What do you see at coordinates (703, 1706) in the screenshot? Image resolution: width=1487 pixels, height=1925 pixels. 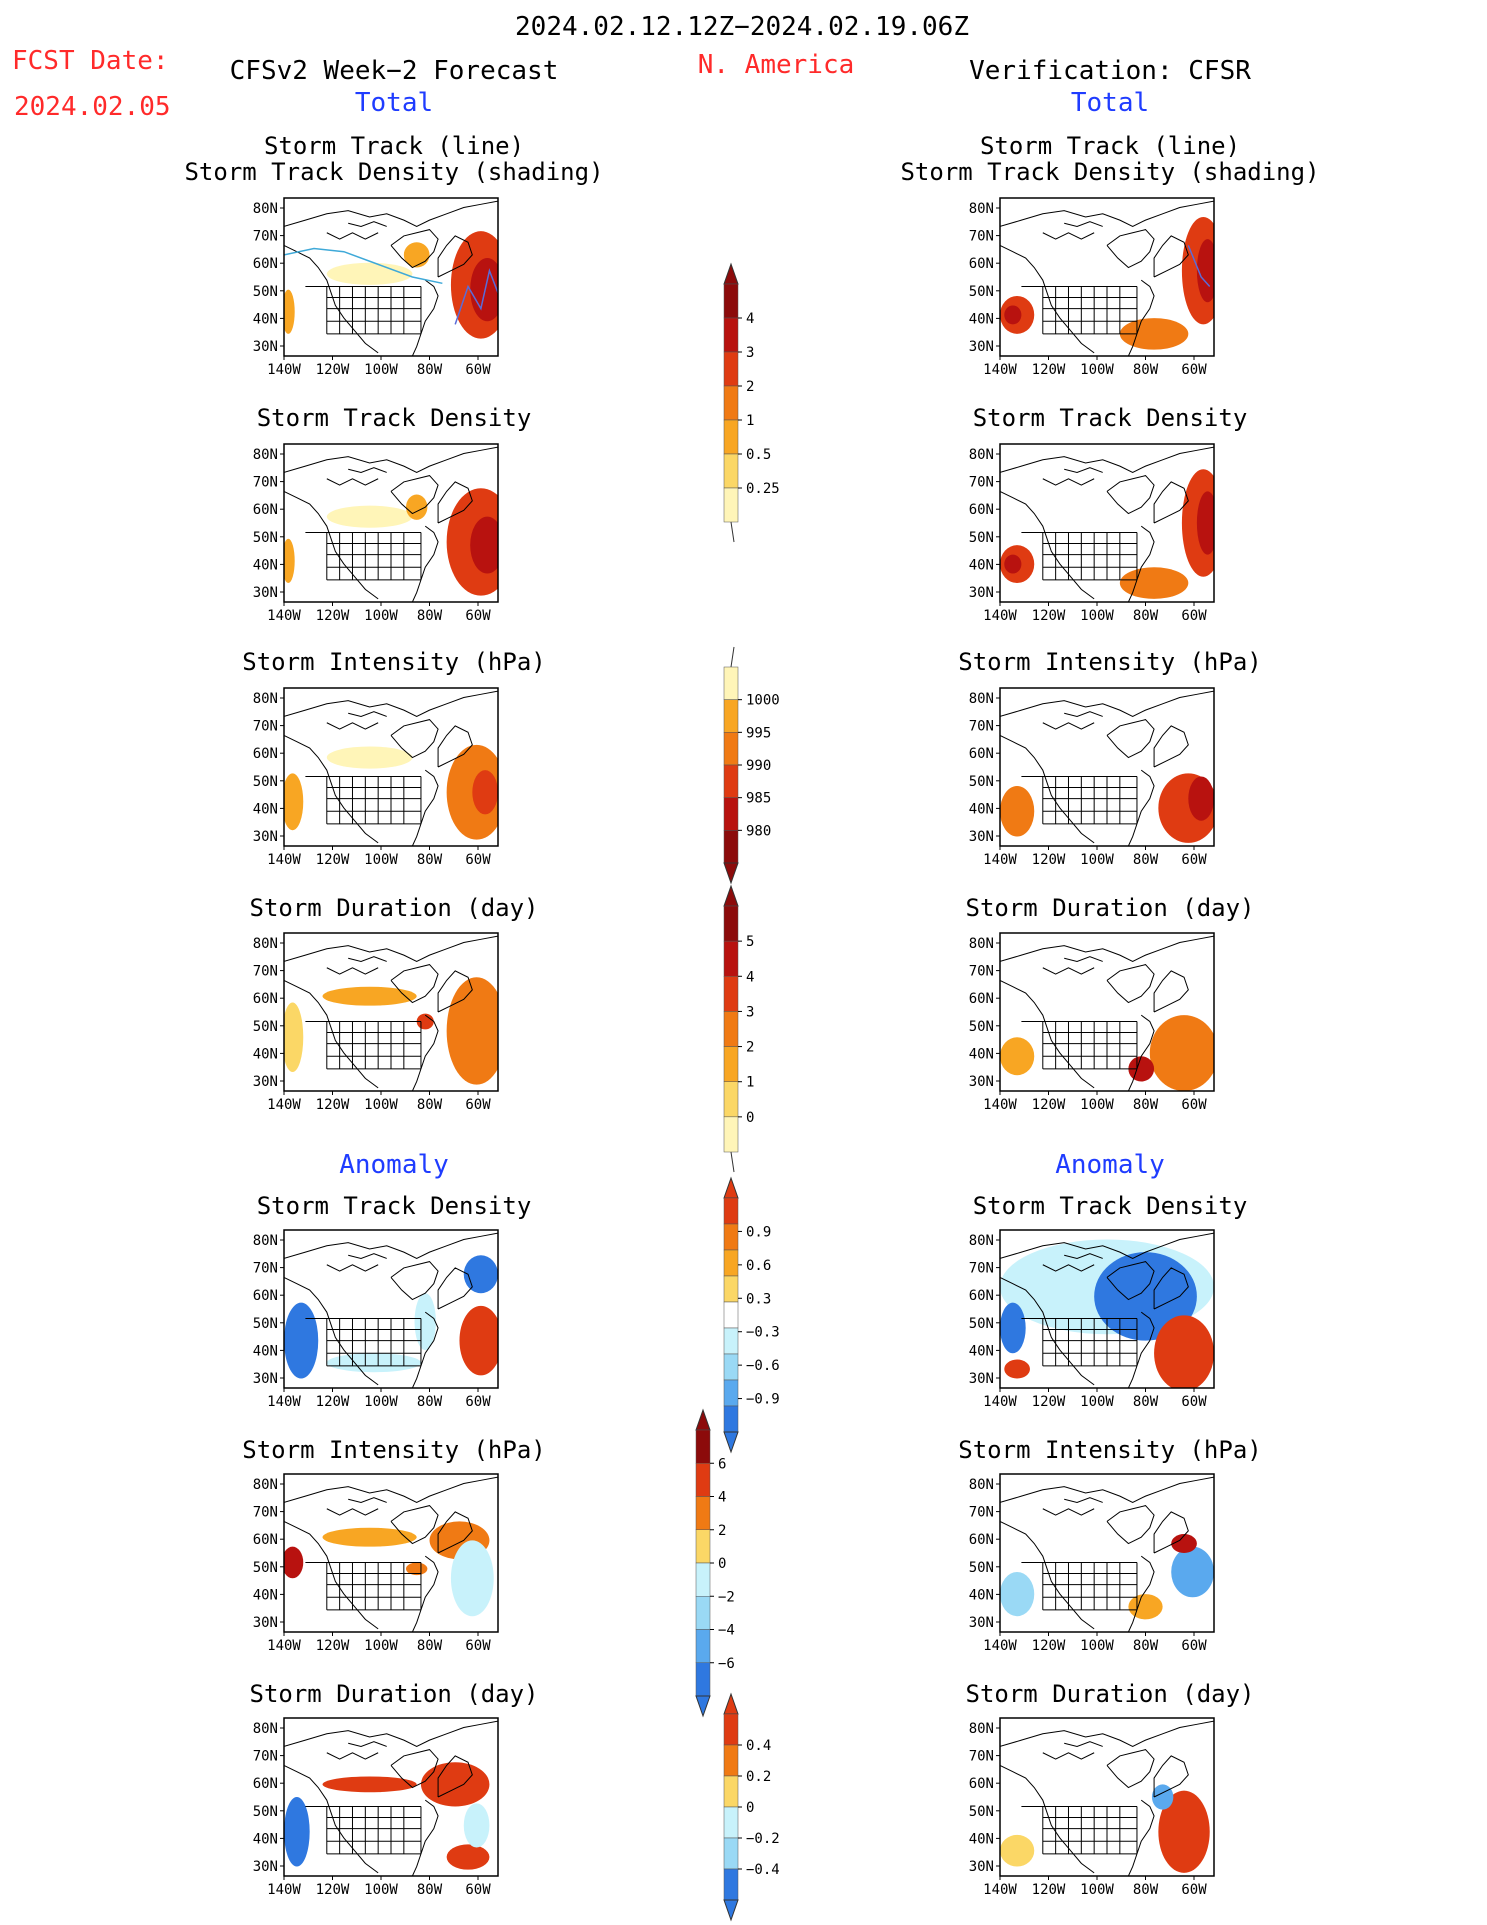 I see `colorbar-arrow` at bounding box center [703, 1706].